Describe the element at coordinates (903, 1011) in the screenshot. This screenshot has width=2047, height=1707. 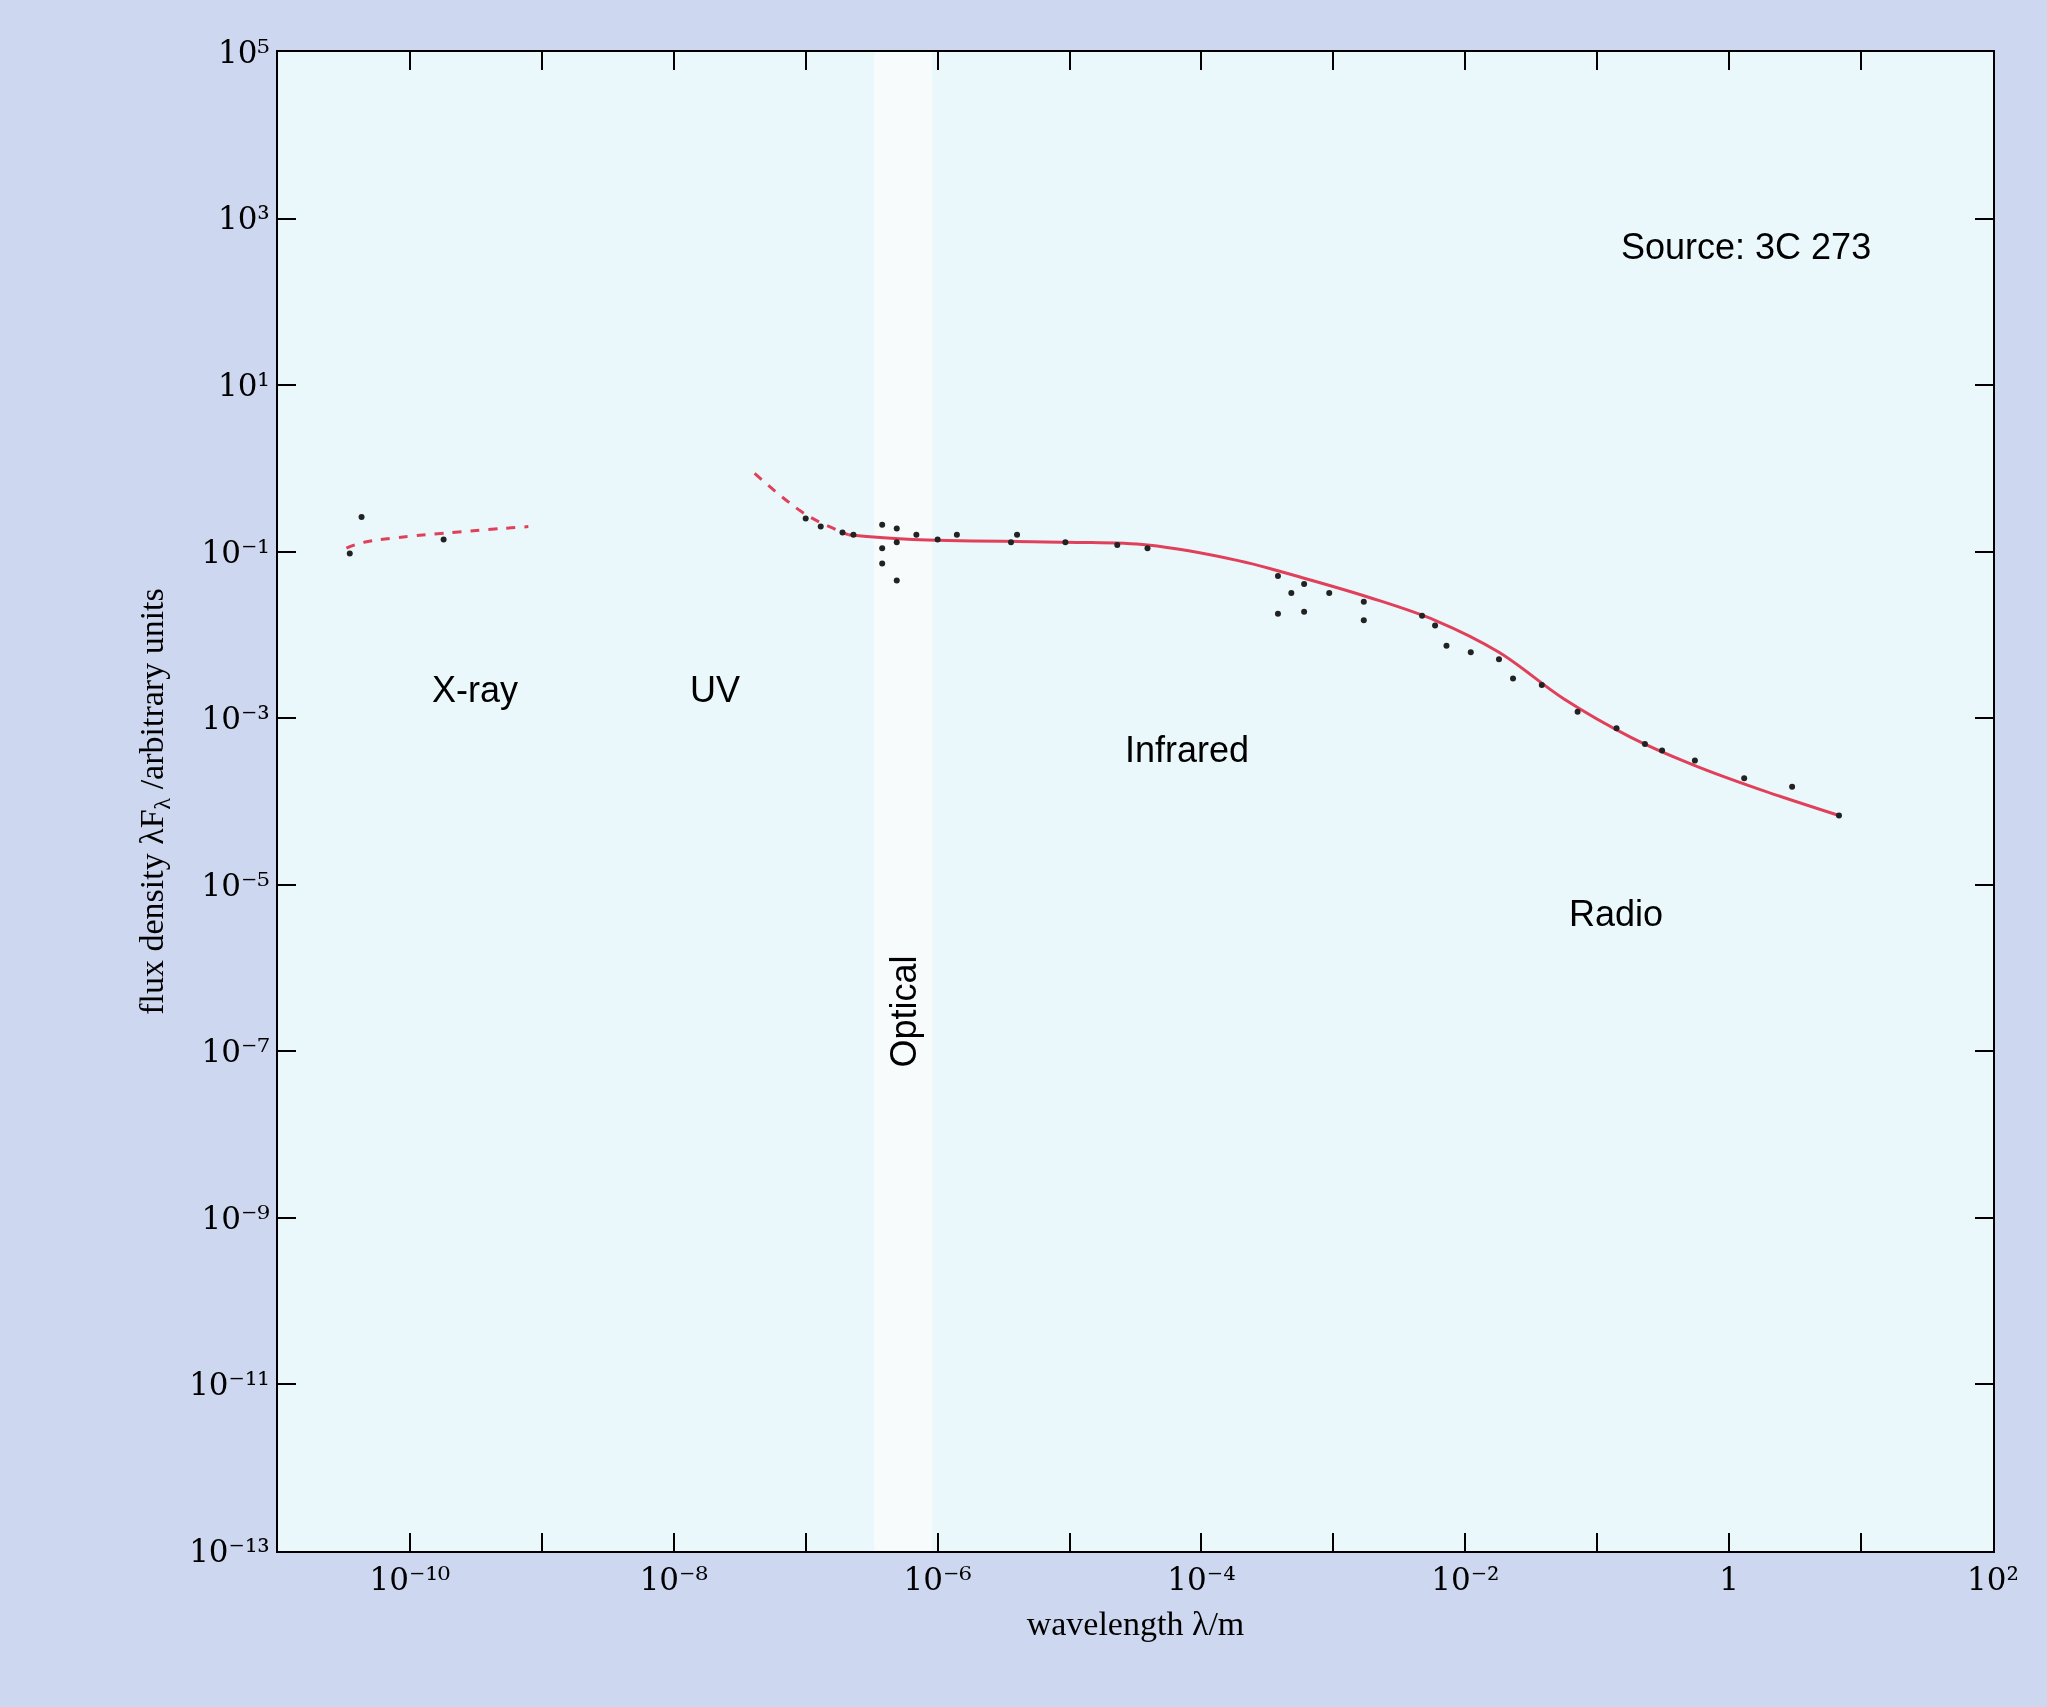
I see `band-label: Optical` at that location.